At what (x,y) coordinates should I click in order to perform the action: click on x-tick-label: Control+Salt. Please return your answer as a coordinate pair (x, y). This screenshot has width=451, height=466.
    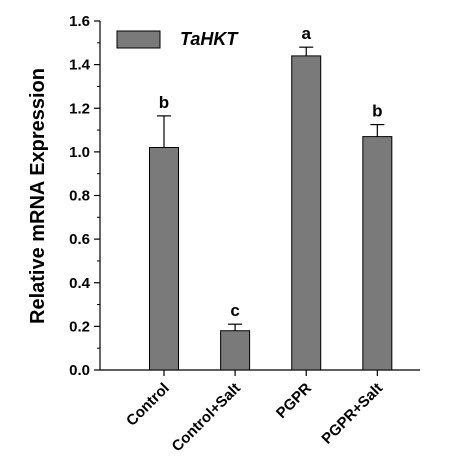
    Looking at the image, I should click on (206, 417).